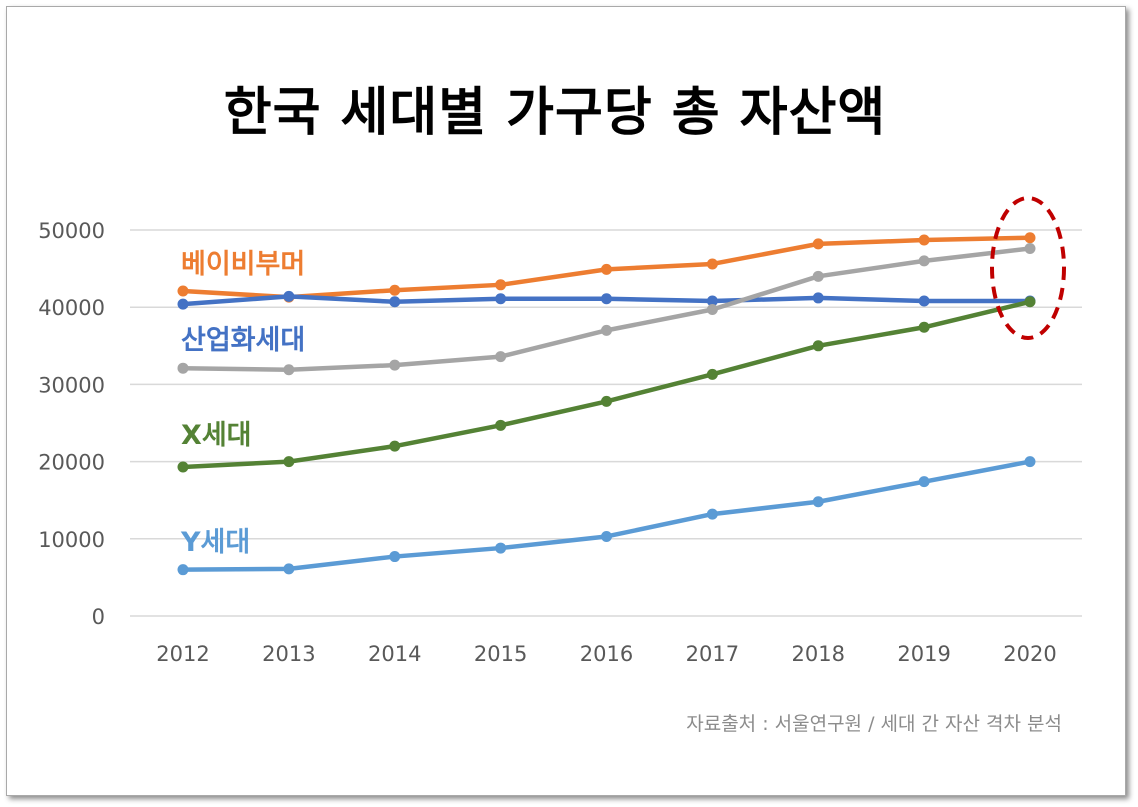 This screenshot has width=1138, height=807. I want to click on source-note: 자료출처 : 서울연구원 / 세대 간 자산 격차 분석, so click(874, 724).